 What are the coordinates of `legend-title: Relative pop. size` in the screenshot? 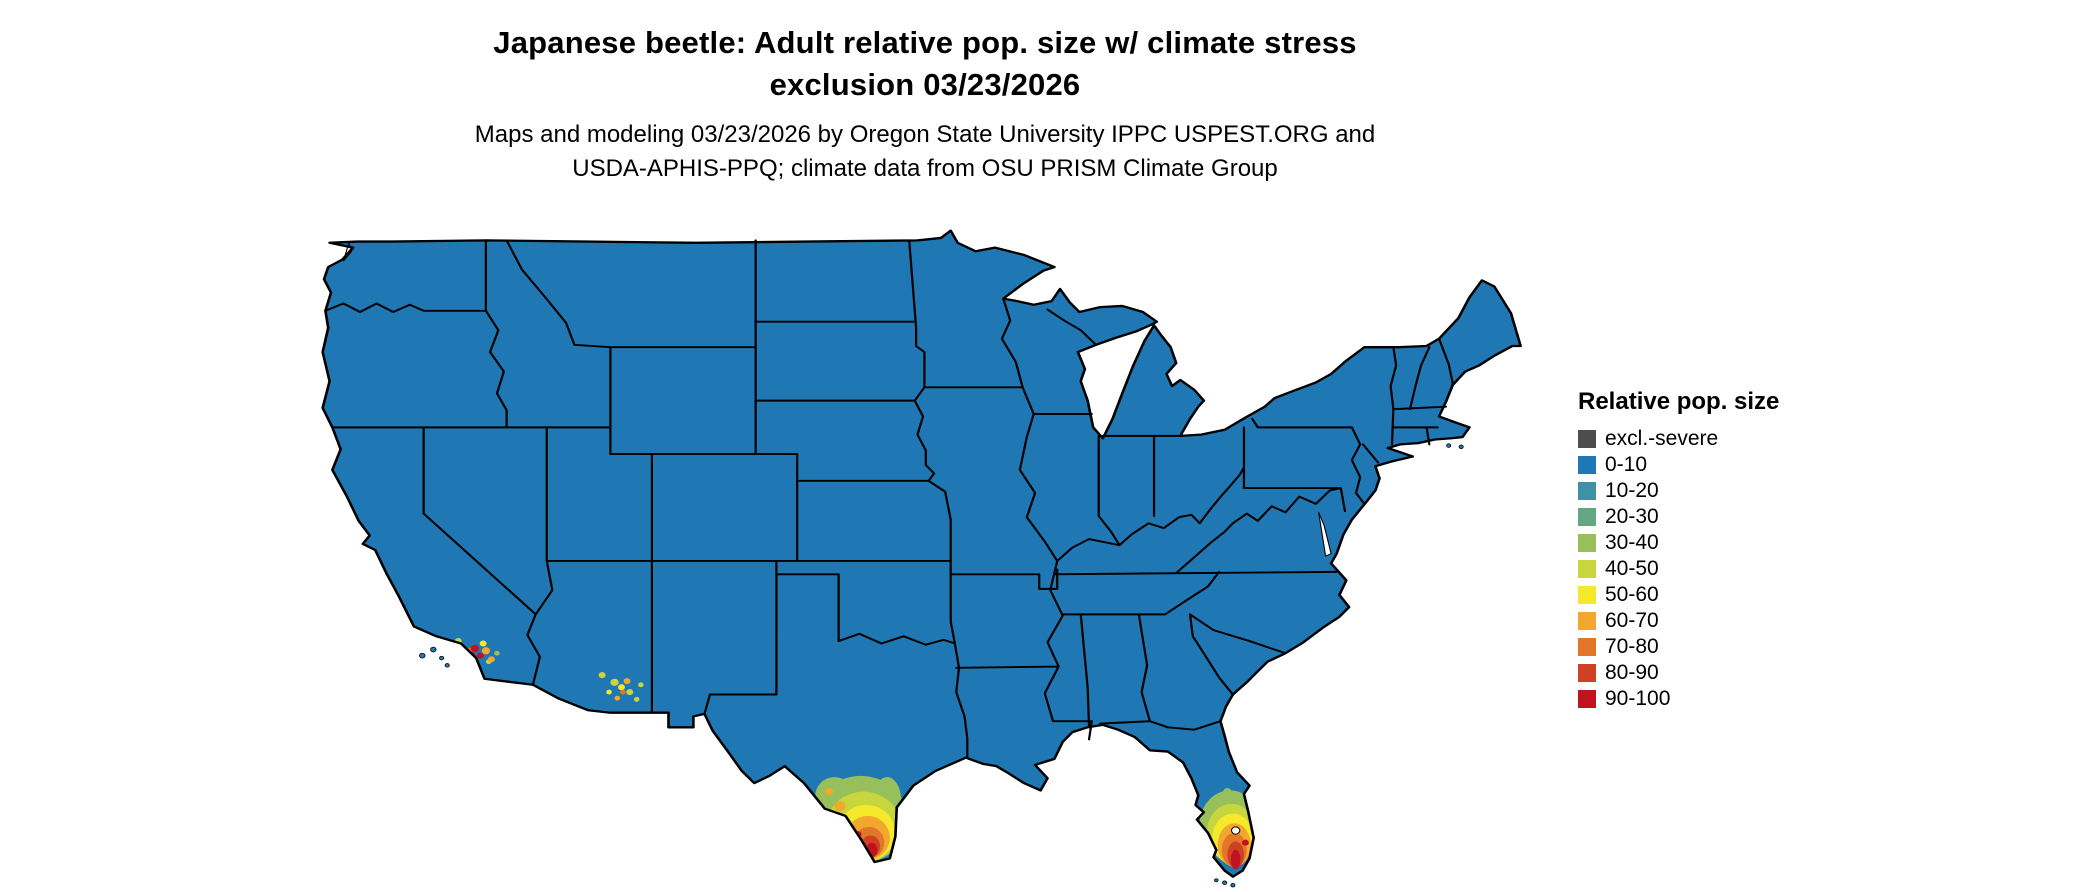 It's located at (1679, 401).